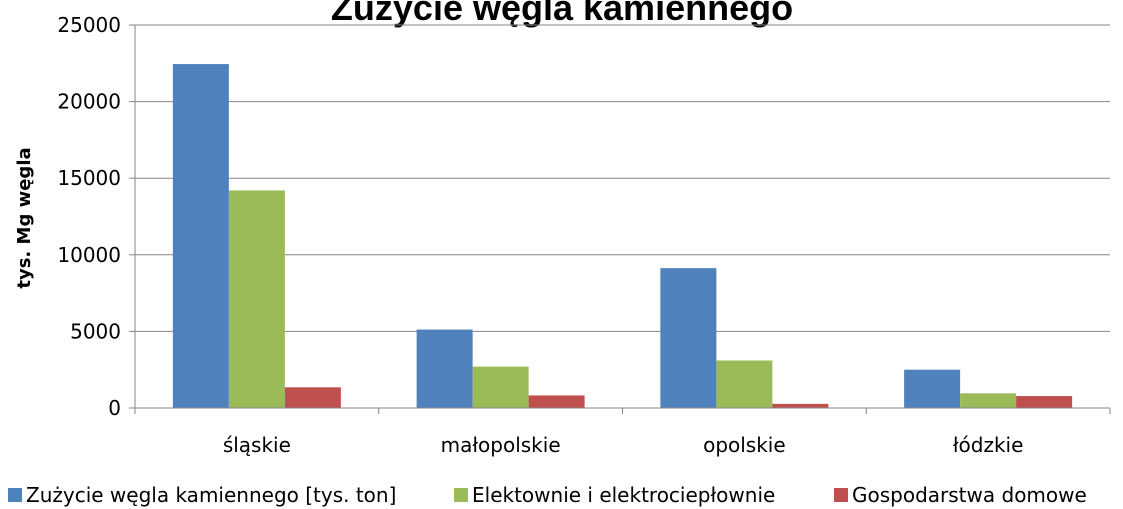 This screenshot has width=1123, height=509. I want to click on x-tick-label: małopolskie, so click(501, 445).